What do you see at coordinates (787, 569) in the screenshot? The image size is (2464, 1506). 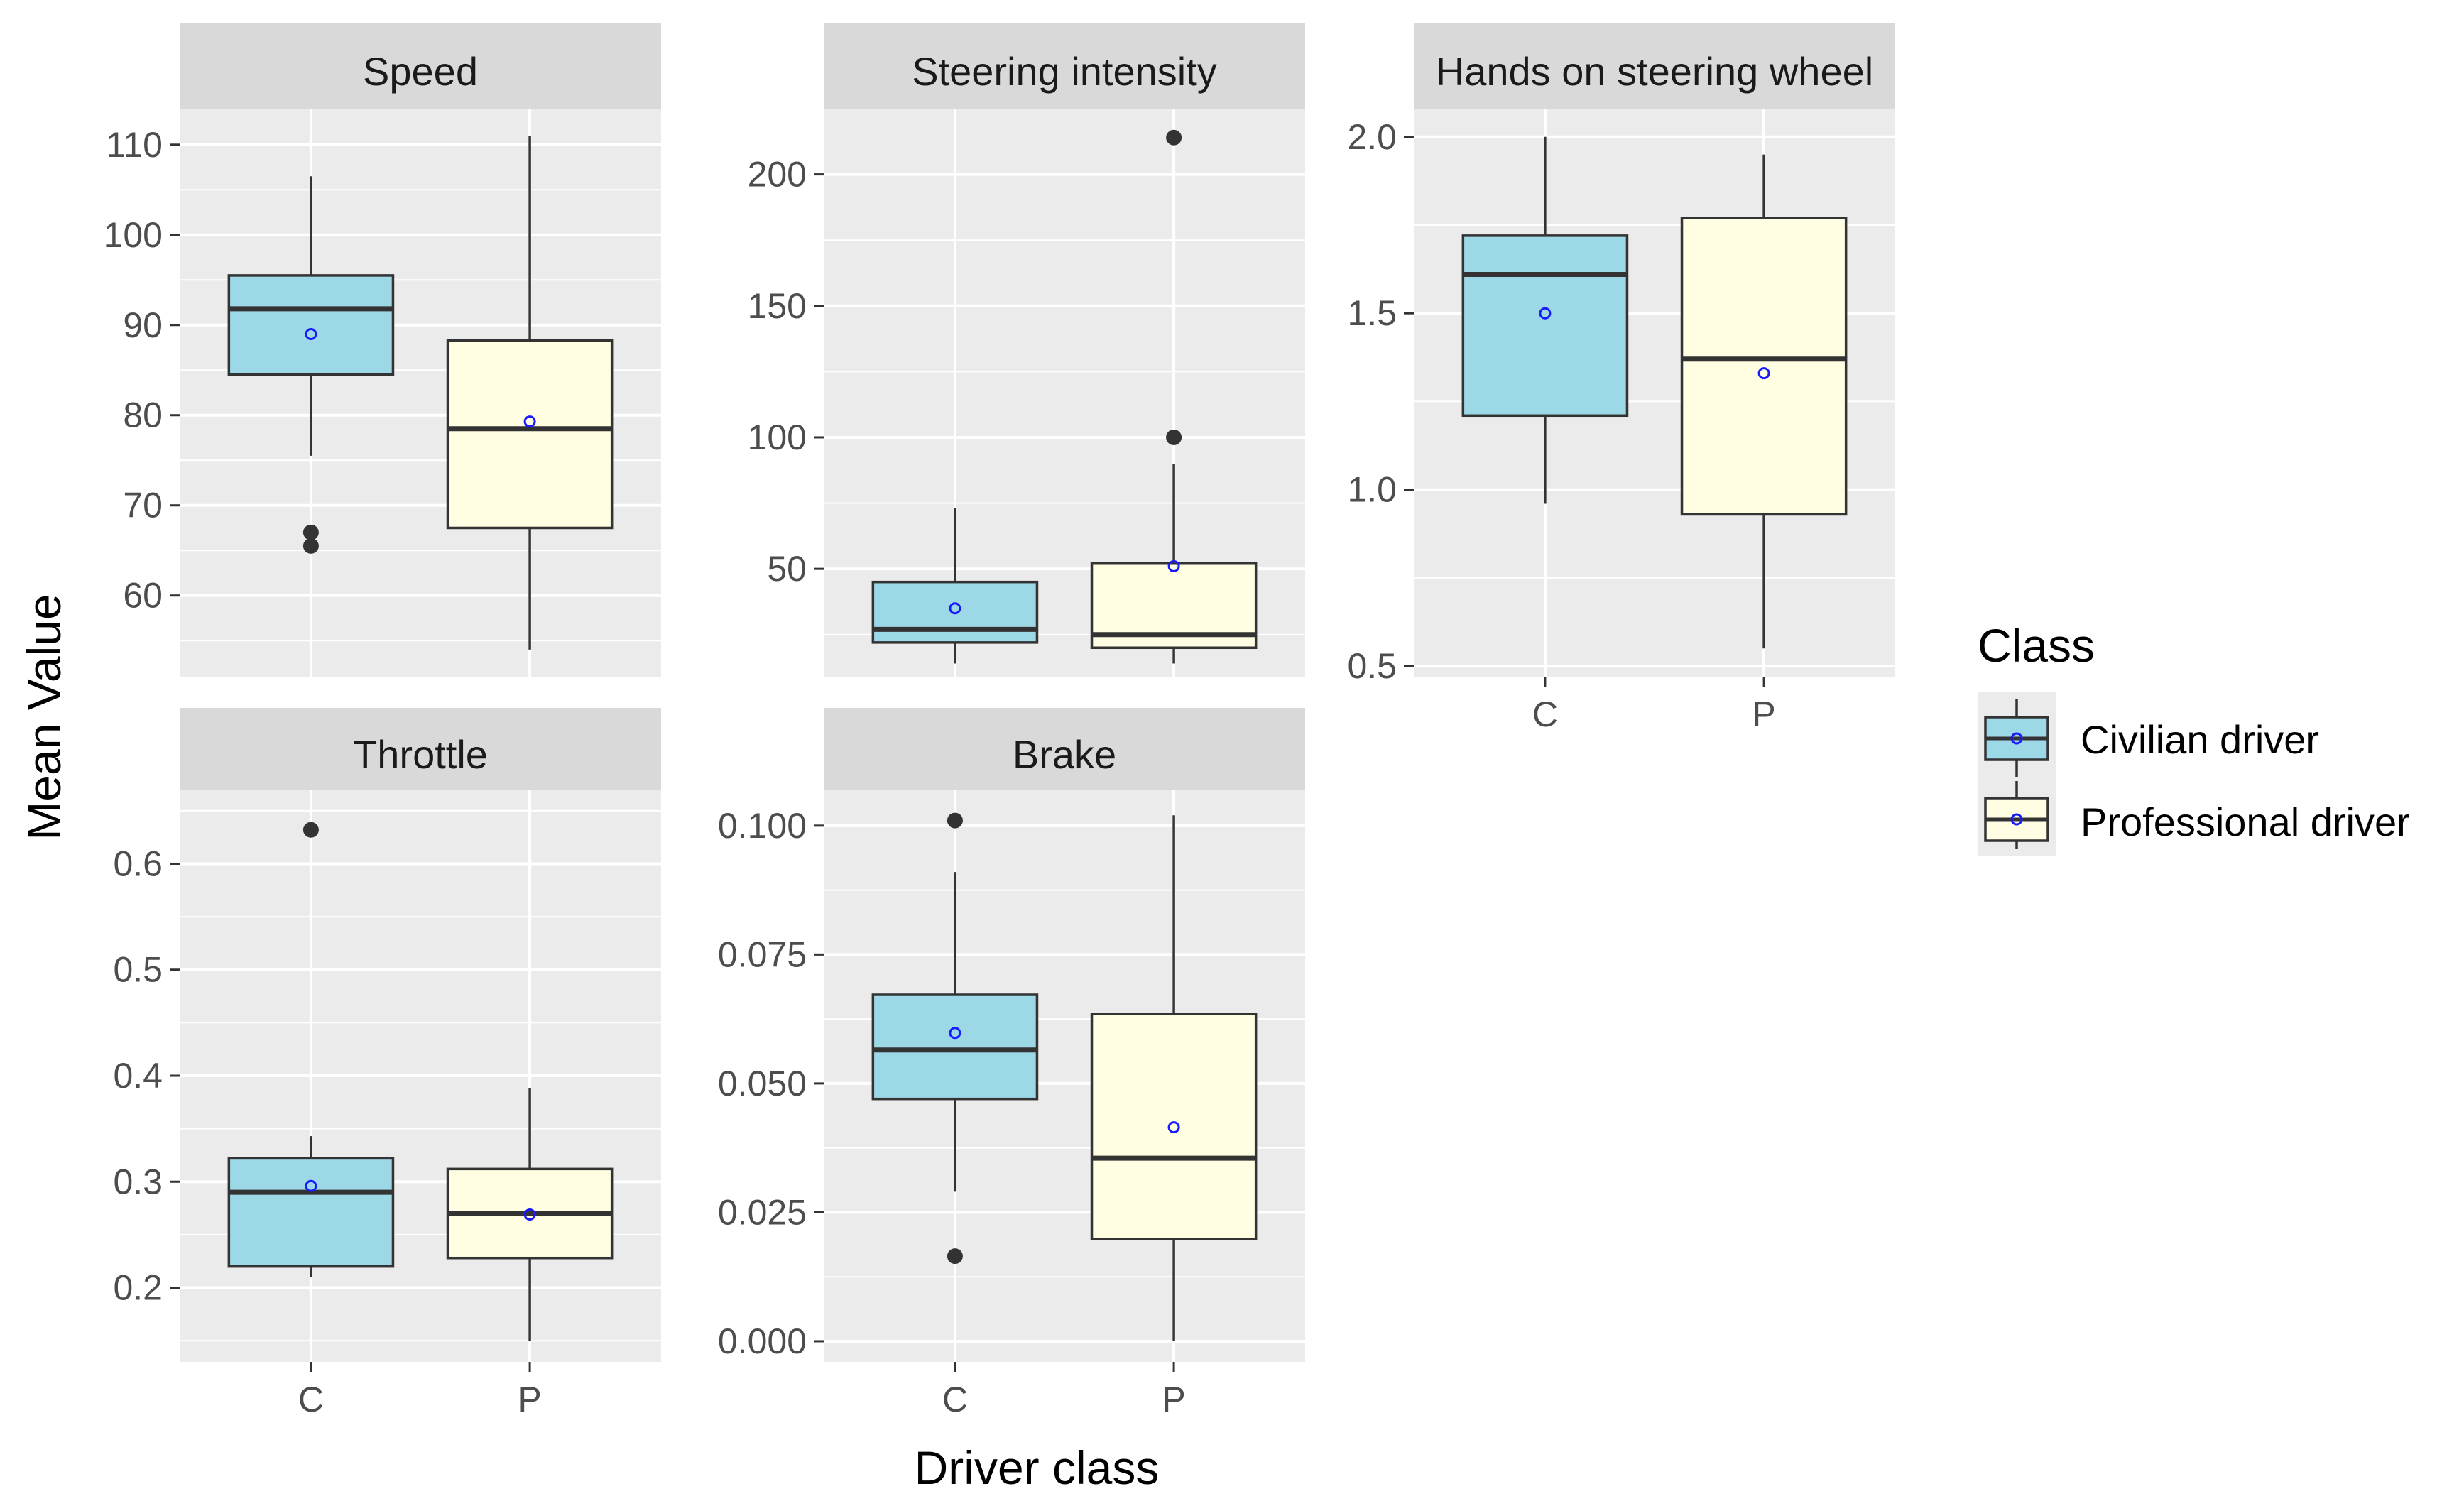 I see `y-tick-label-steering-intensity: 50` at bounding box center [787, 569].